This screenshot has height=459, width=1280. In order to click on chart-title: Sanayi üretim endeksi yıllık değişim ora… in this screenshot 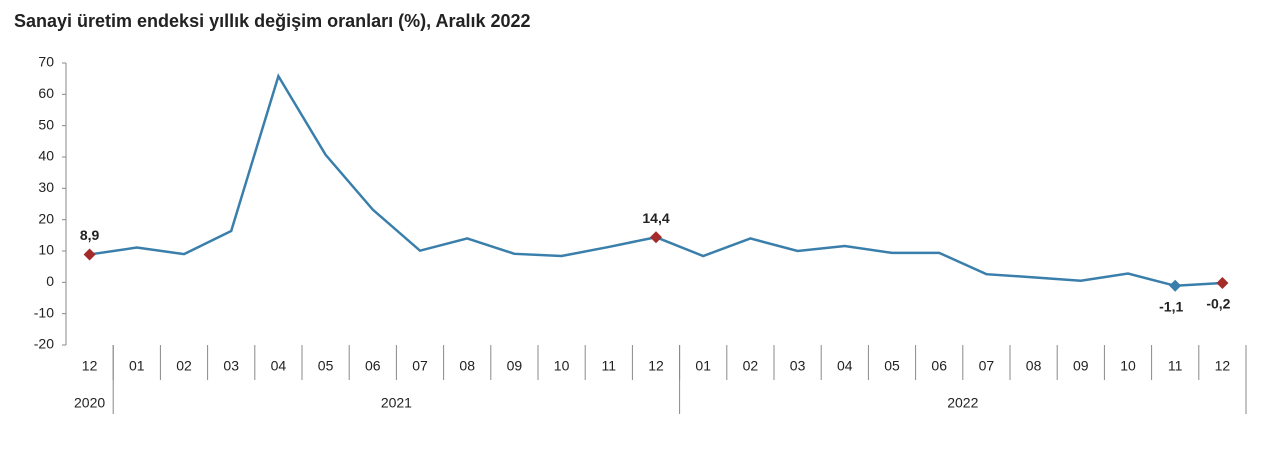, I will do `click(272, 21)`.